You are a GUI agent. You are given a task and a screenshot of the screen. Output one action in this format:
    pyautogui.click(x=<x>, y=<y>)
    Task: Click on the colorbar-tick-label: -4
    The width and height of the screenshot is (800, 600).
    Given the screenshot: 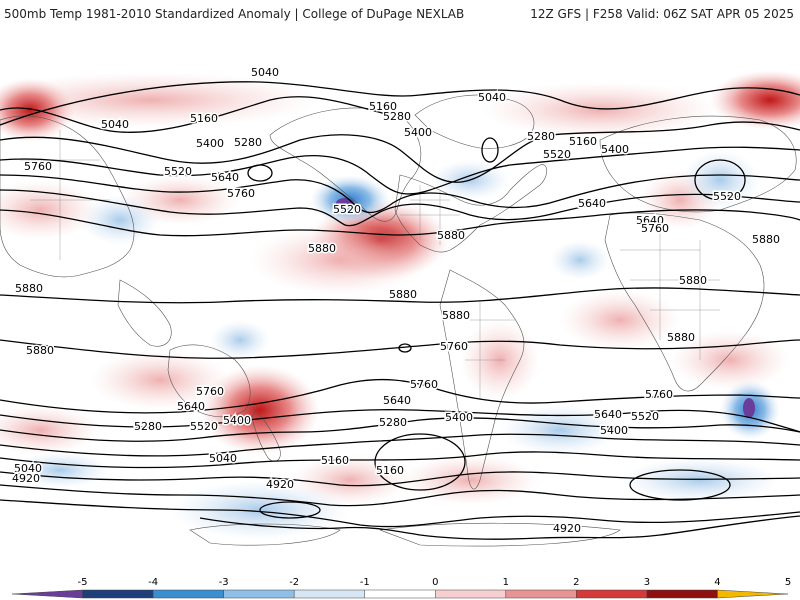 What is the action you would take?
    pyautogui.click(x=153, y=582)
    